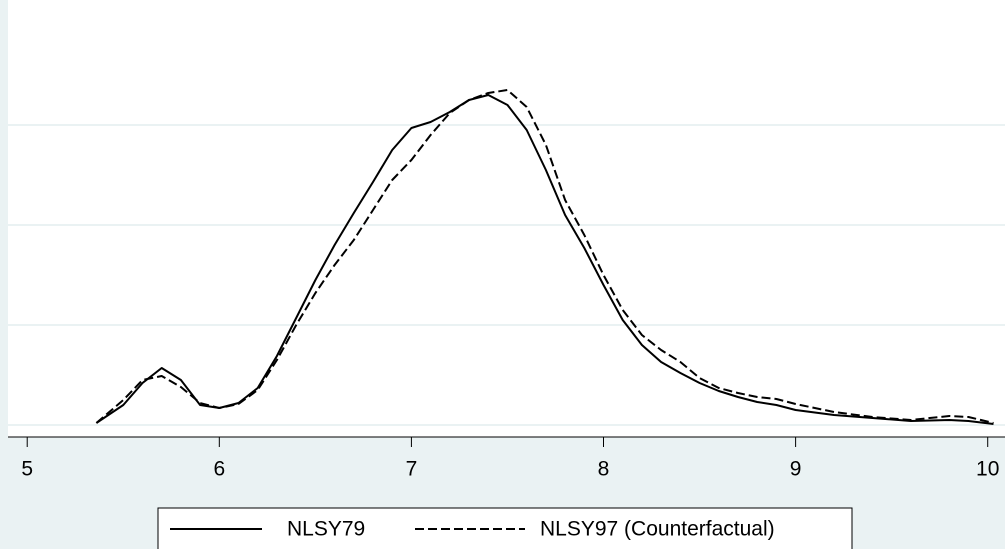 The width and height of the screenshot is (1005, 549). What do you see at coordinates (987, 469) in the screenshot?
I see `x-tick-label: 10` at bounding box center [987, 469].